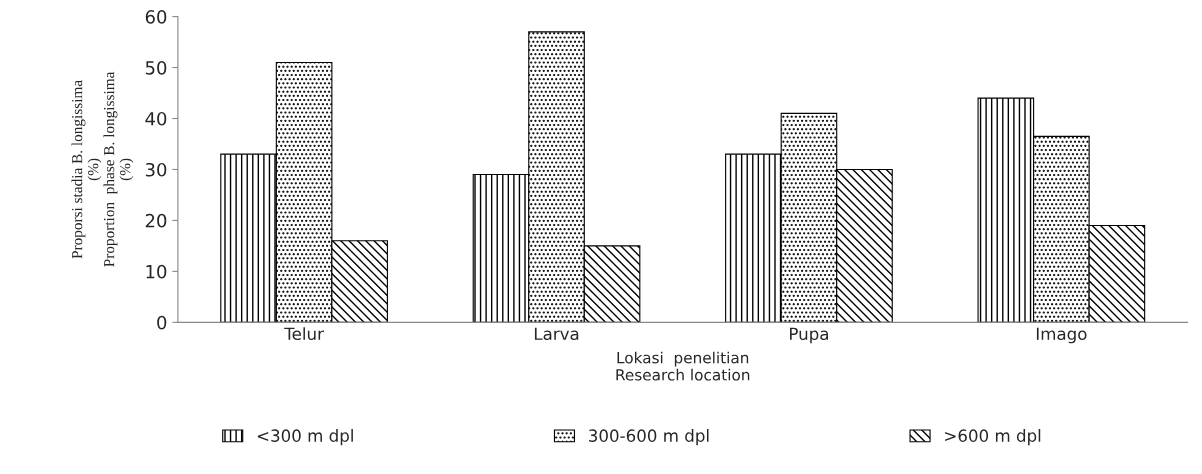  I want to click on y-tick-label: 20, so click(156, 220).